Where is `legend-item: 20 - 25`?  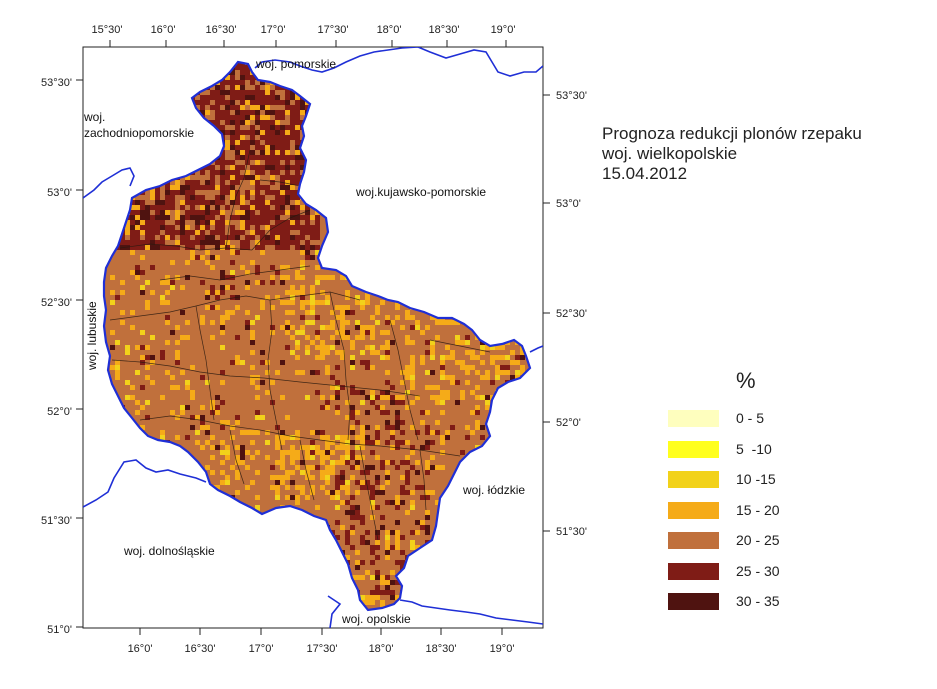
legend-item: 20 - 25 is located at coordinates (768, 541).